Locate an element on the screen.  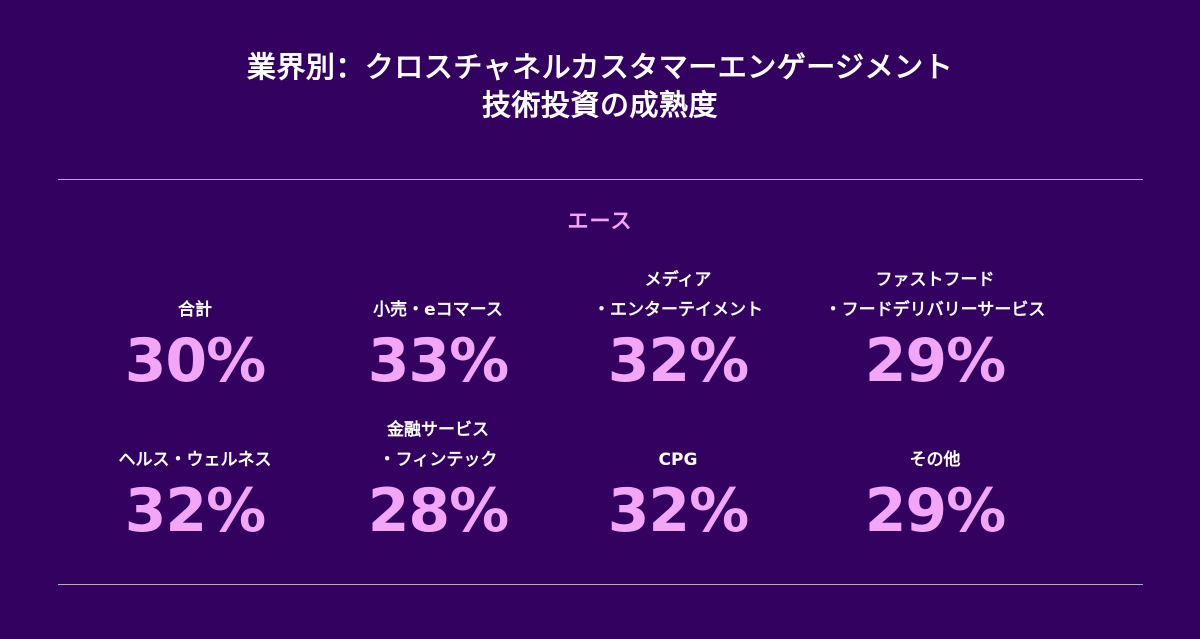
stat-label: メディア ・エンターテイメント is located at coordinates (678, 295).